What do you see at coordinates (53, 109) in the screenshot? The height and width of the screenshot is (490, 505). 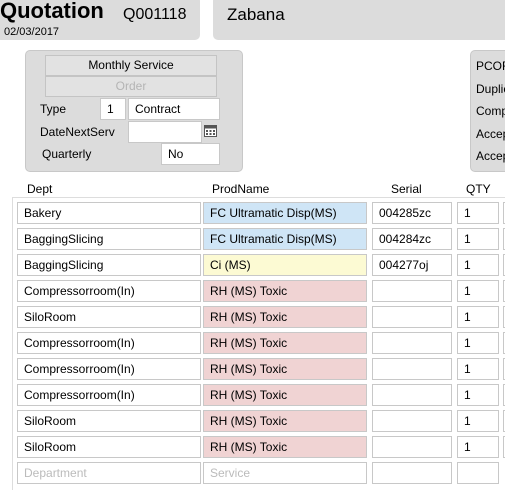 I see `field-label: Type` at bounding box center [53, 109].